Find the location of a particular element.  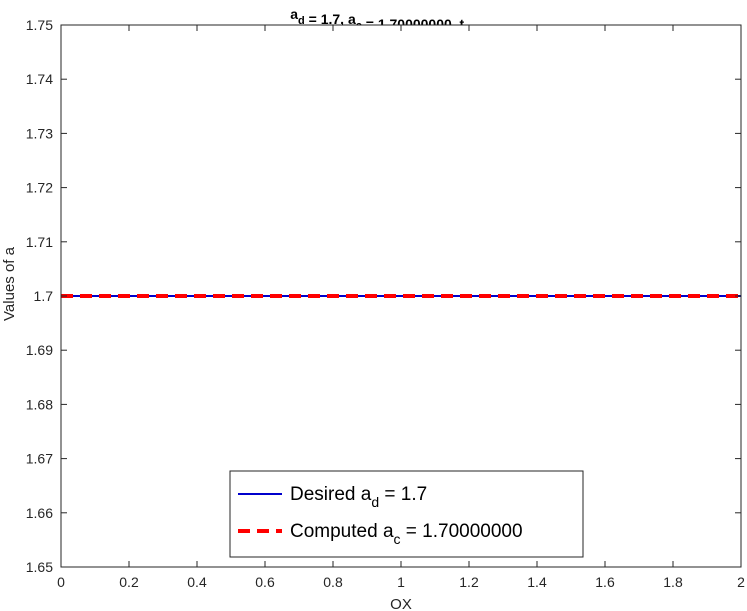

legend-entry-0: Desired ad = 1.7 is located at coordinates (358, 497).